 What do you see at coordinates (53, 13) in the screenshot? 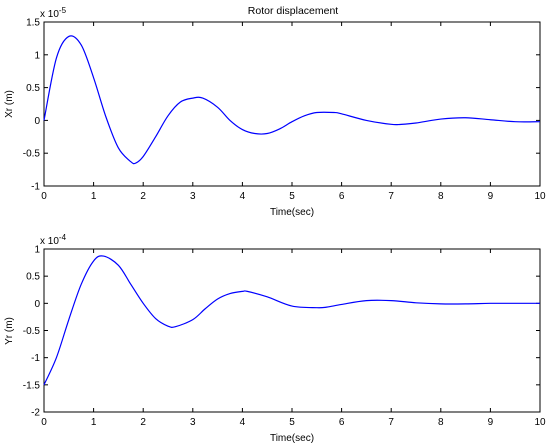
I see `y-multiplier: x 10-5` at bounding box center [53, 13].